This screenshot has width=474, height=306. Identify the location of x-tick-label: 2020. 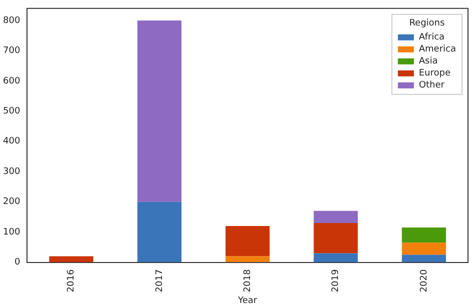
(424, 280).